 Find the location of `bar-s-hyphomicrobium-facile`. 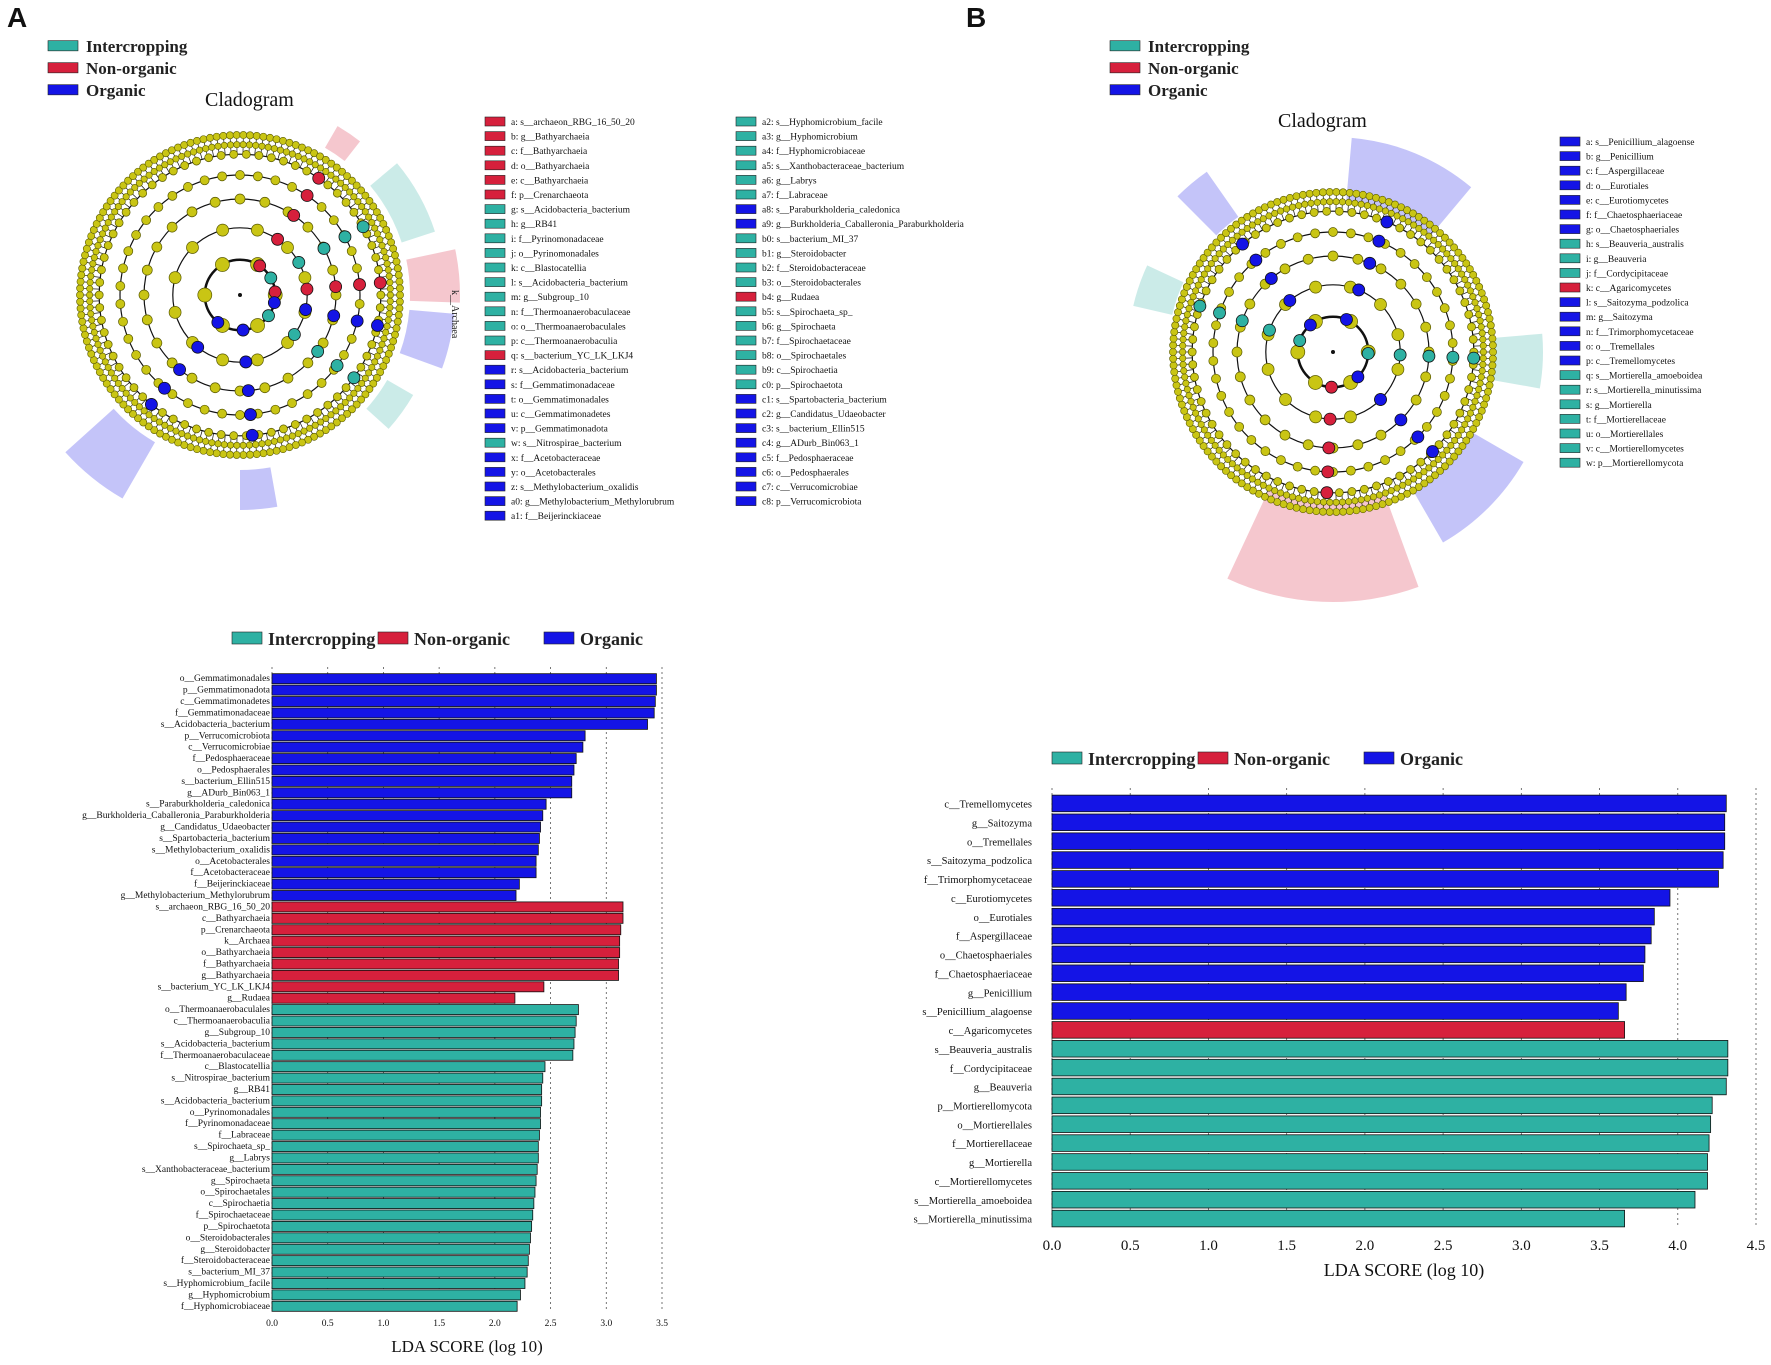

bar-s-hyphomicrobium-facile is located at coordinates (398, 1283).